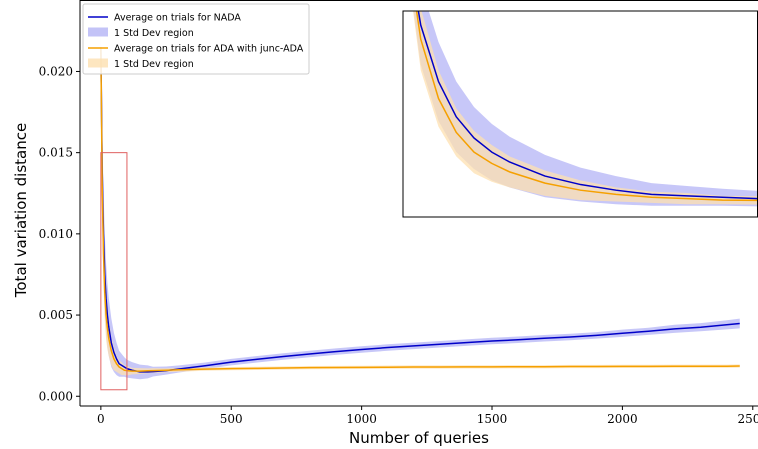 Image resolution: width=758 pixels, height=449 pixels. What do you see at coordinates (177, 18) in the screenshot?
I see `legend-label: Average on trials for NADA` at bounding box center [177, 18].